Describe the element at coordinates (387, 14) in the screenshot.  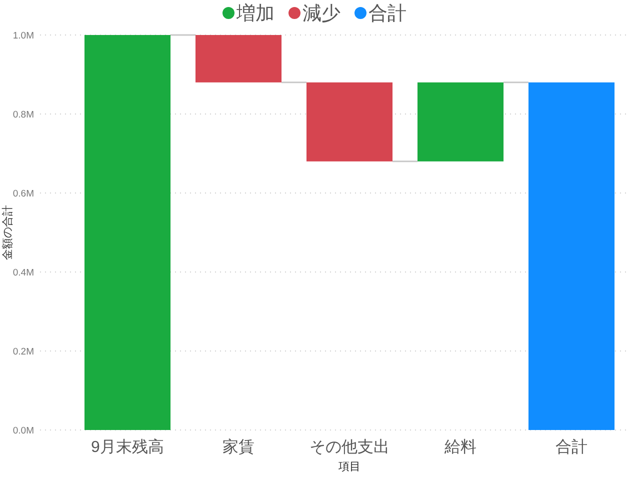
I see `legend-label: 合計` at that location.